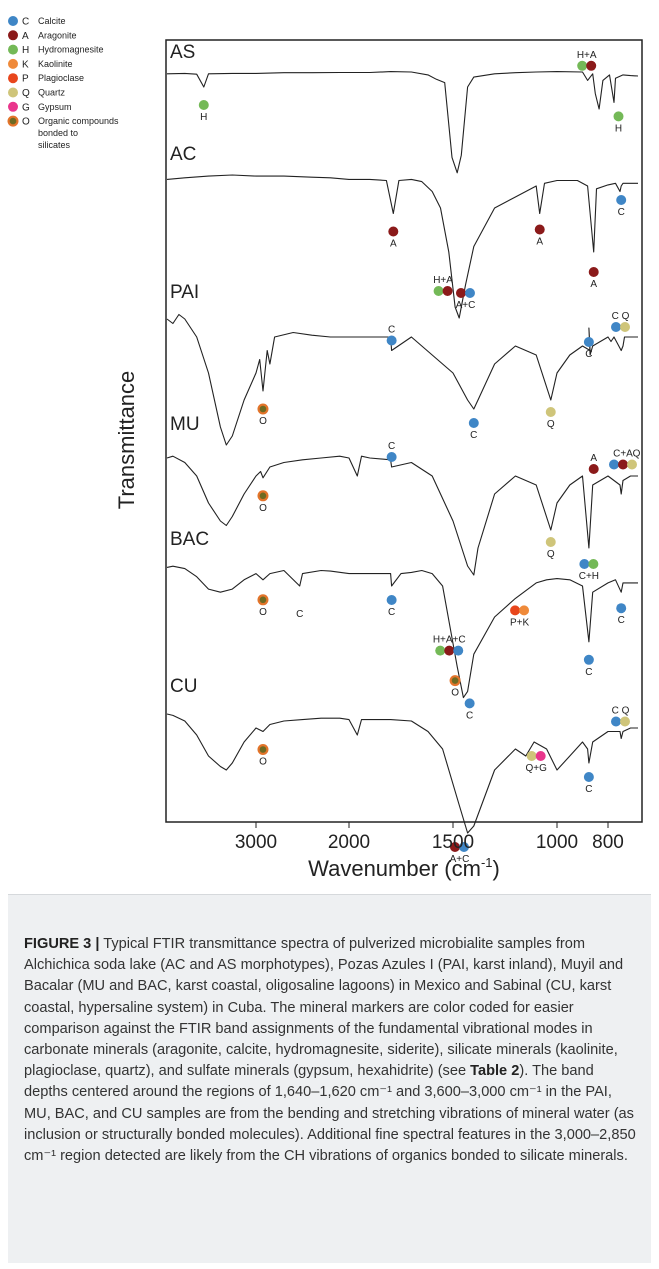 This screenshot has height=1269, width=659. I want to click on legend-label-o: bonded to, so click(58, 133).